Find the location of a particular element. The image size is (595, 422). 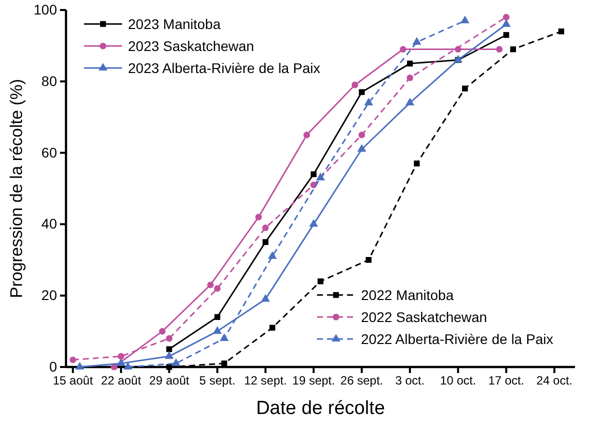

y-tick-label: 60 is located at coordinates (49, 152).